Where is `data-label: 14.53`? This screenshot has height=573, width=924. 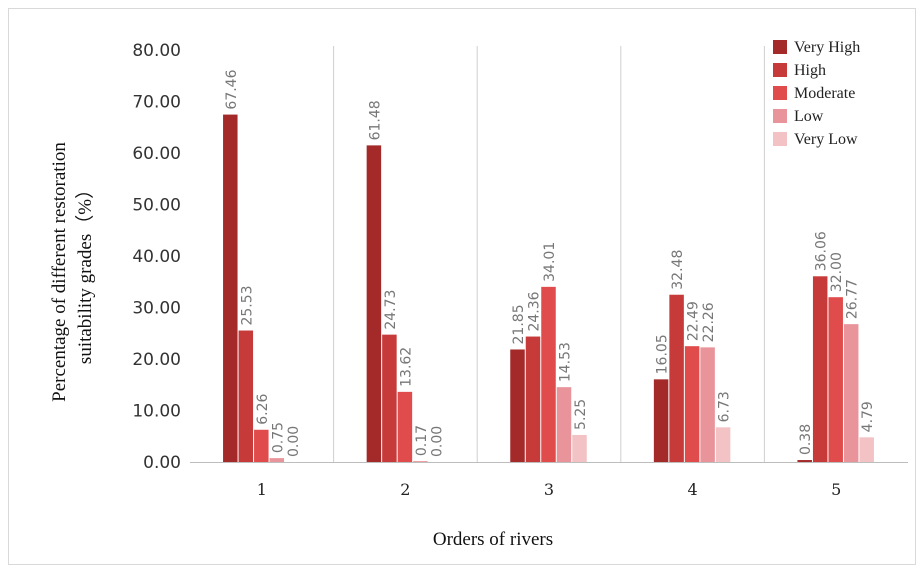 data-label: 14.53 is located at coordinates (566, 362).